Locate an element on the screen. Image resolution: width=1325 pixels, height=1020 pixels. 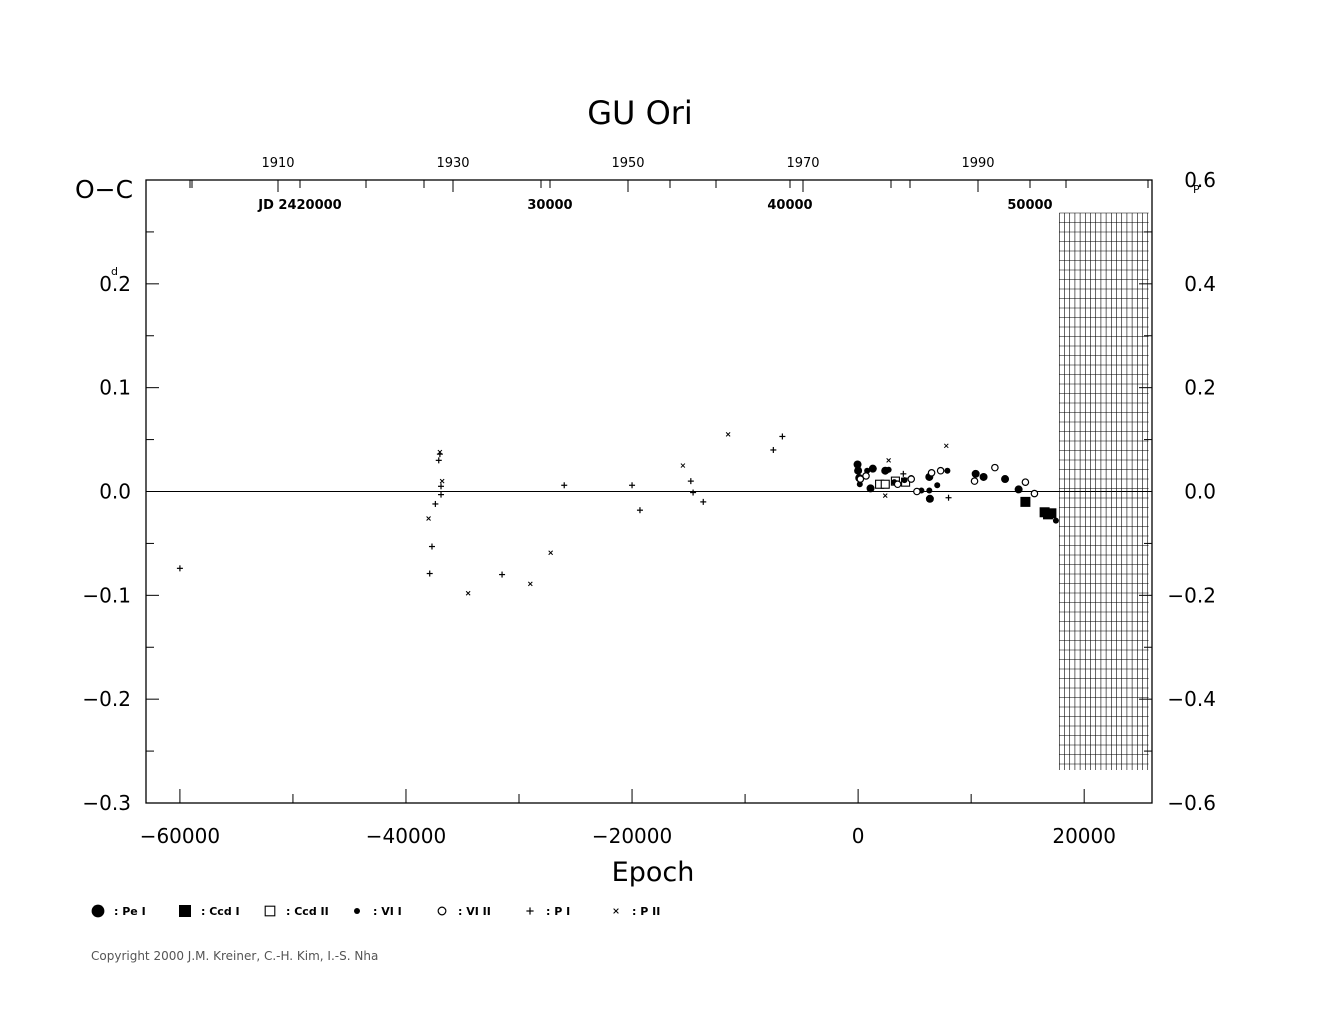
y-right-tick-label: −0.6 is located at coordinates (1191, 803).